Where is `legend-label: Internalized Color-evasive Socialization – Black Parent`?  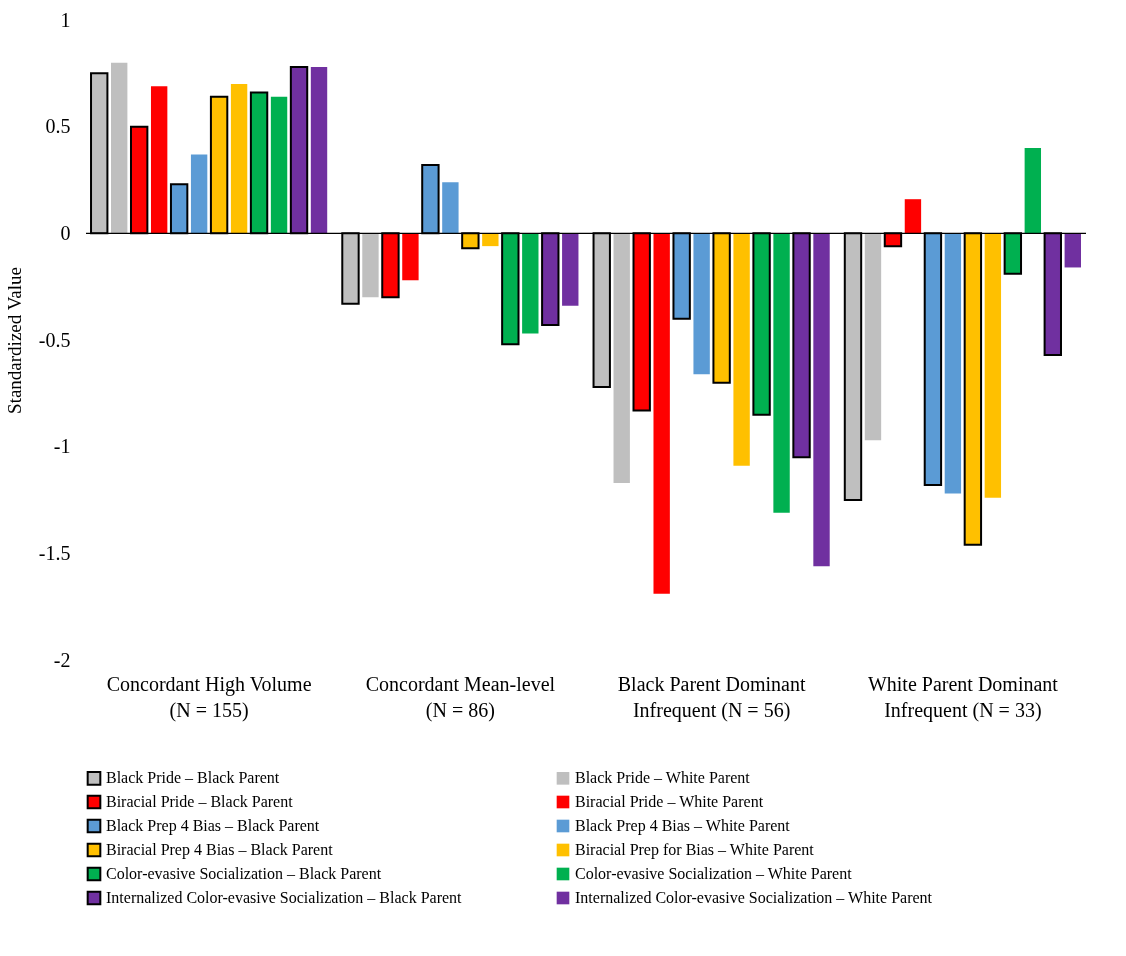 legend-label: Internalized Color-evasive Socialization – Black Parent is located at coordinates (284, 897).